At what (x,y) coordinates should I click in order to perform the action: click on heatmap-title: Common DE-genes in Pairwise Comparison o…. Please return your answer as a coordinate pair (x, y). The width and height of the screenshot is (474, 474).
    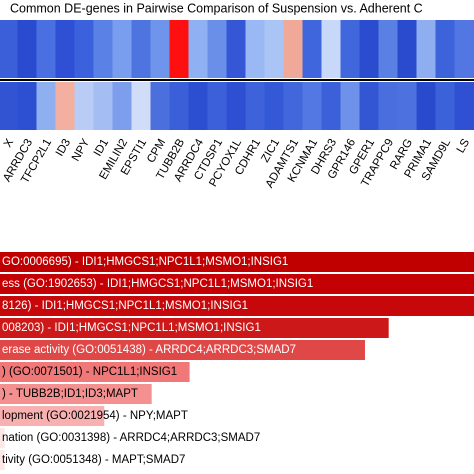
    Looking at the image, I should click on (216, 8).